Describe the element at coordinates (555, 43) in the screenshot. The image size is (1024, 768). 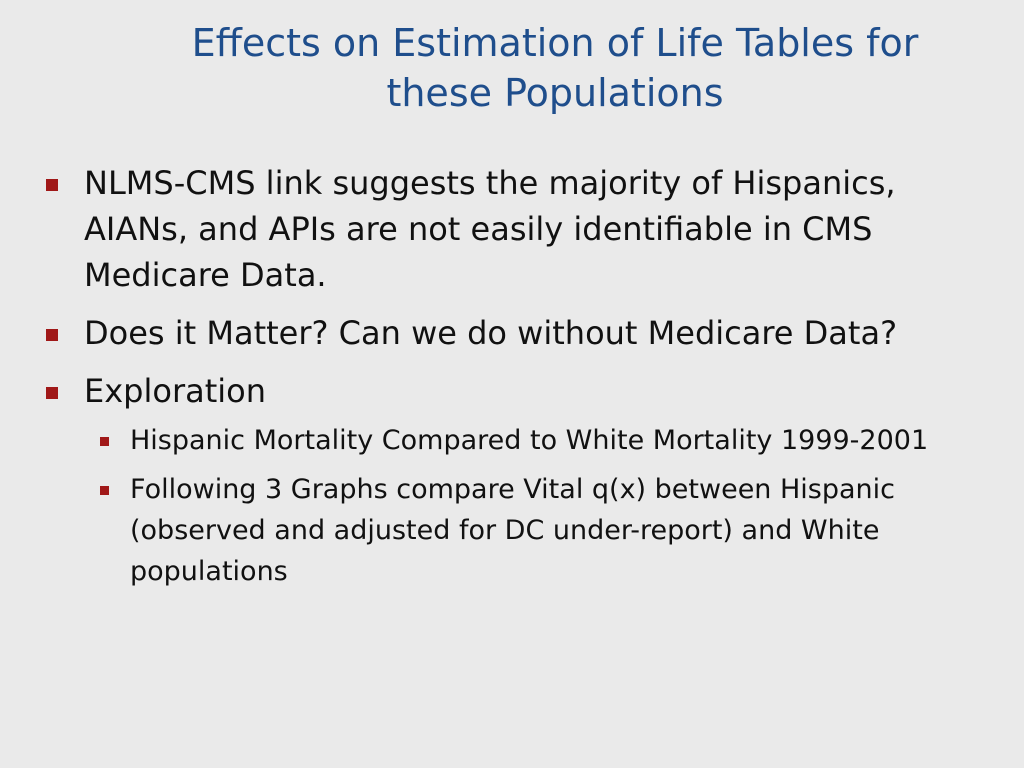
I see `title-line-1: Effects on Estimation of Life Tables for` at that location.